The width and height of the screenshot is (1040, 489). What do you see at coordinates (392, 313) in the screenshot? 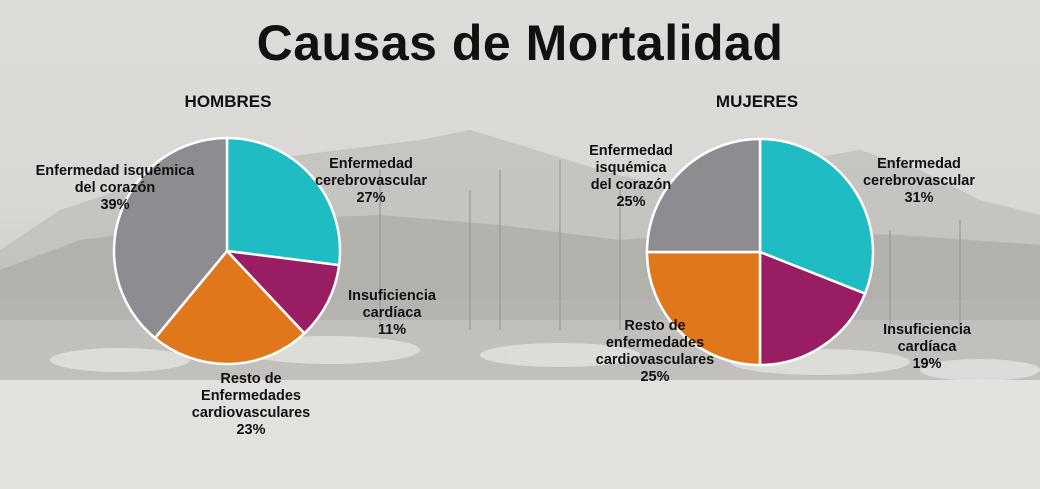
I see `pie-label-hombres-insuficiencia: Insuficiencia cardíaca 11%` at bounding box center [392, 313].